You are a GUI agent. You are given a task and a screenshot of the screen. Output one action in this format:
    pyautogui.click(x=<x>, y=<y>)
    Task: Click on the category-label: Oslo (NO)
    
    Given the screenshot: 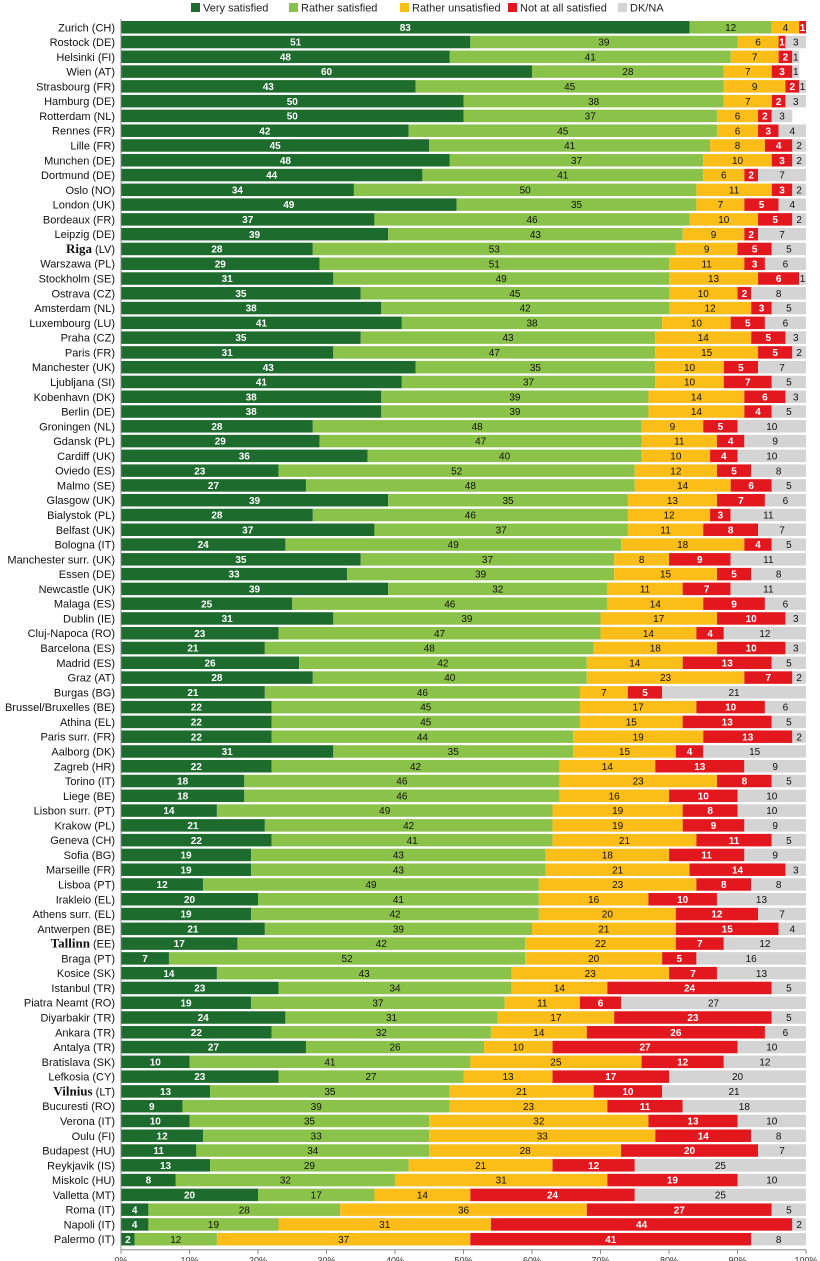 What is the action you would take?
    pyautogui.click(x=90, y=191)
    